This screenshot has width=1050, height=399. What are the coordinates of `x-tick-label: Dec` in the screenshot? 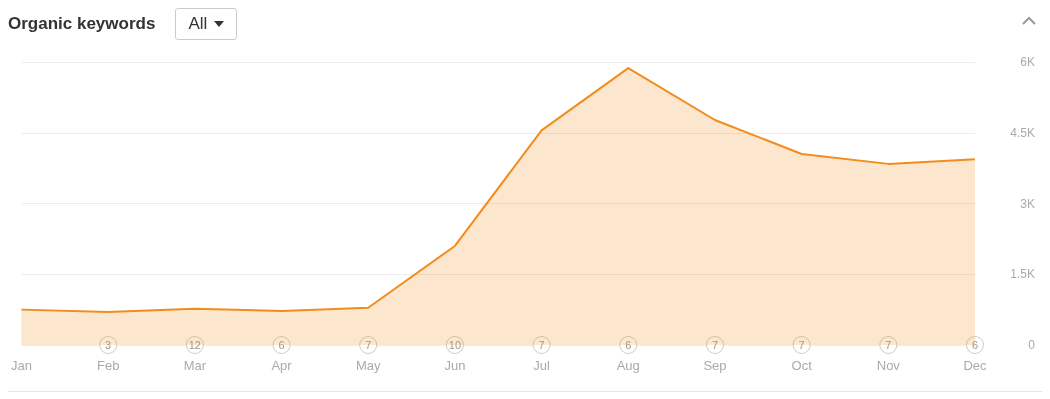 It's located at (975, 365).